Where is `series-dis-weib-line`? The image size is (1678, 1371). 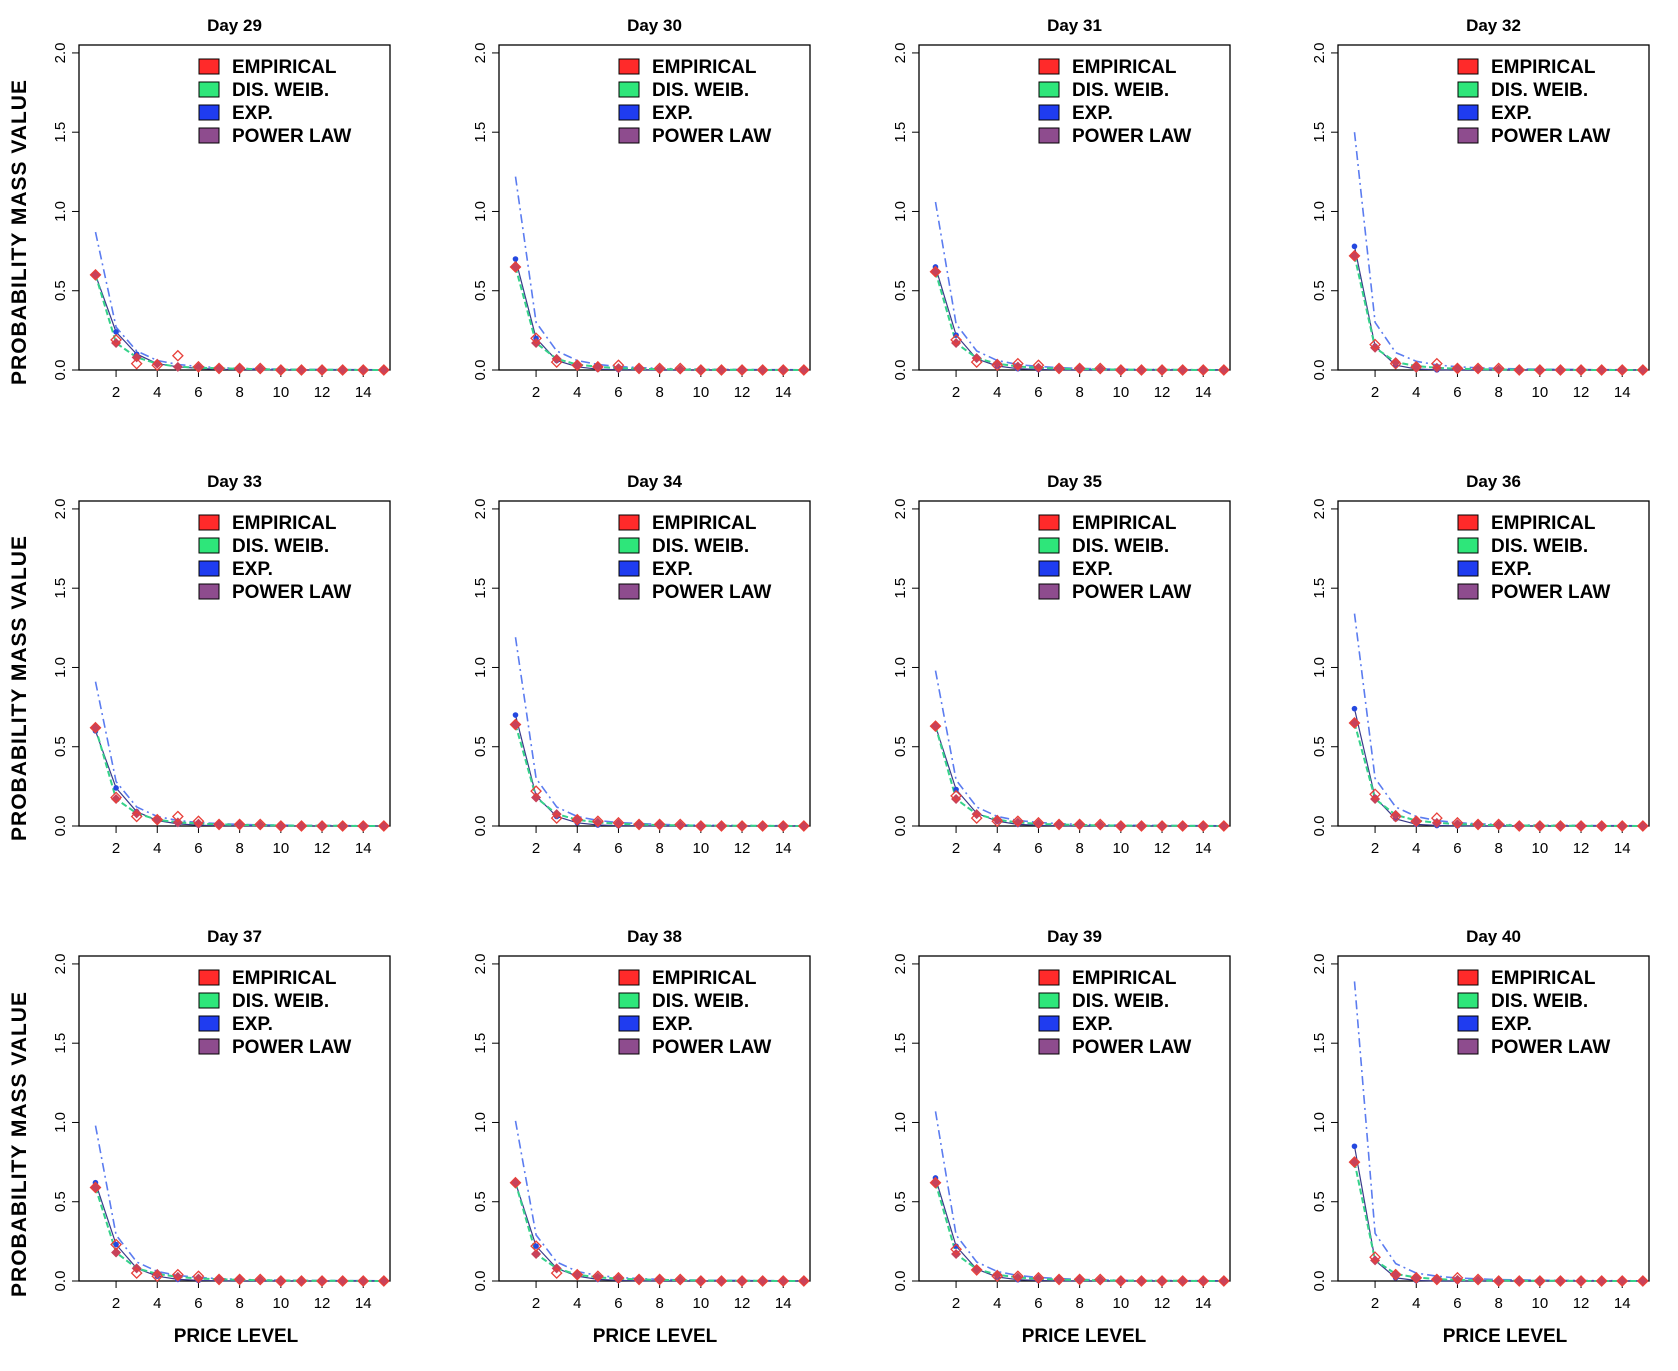
series-dis-weib-line is located at coordinates (1498, 1221).